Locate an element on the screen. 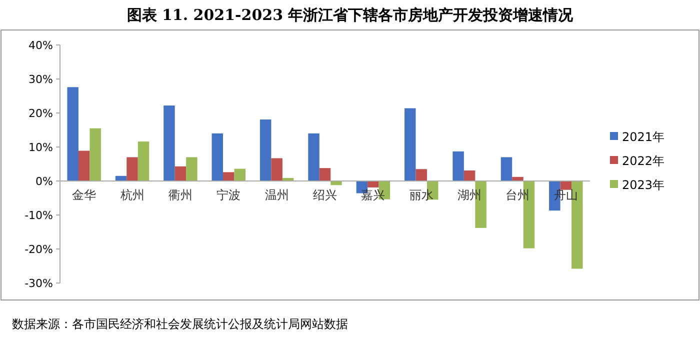  x-tick-label: 金华 is located at coordinates (84, 195).